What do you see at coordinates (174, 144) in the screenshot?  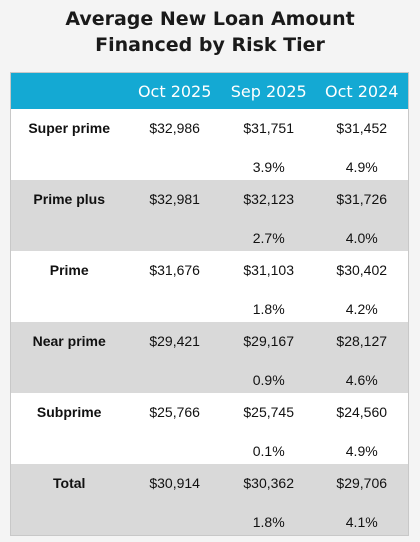 I see `table-cell: $32,986` at bounding box center [174, 144].